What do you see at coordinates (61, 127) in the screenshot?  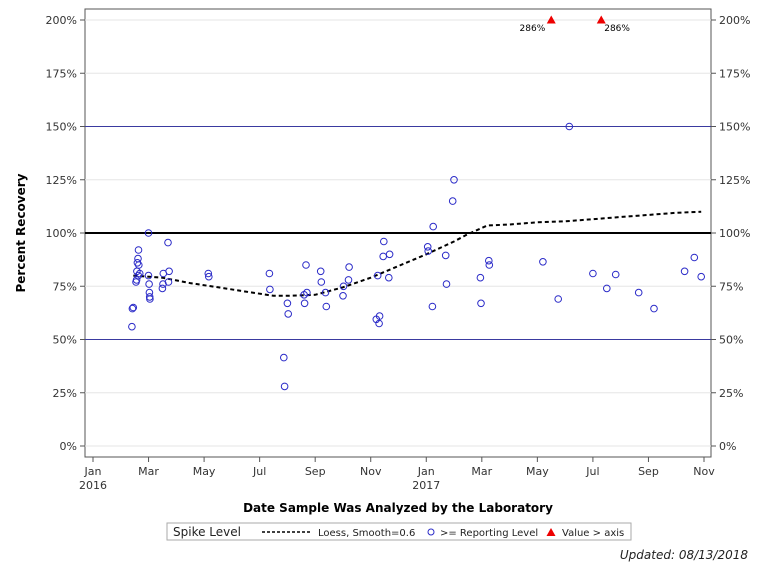 I see `y-tick-label-left: 150%` at bounding box center [61, 127].